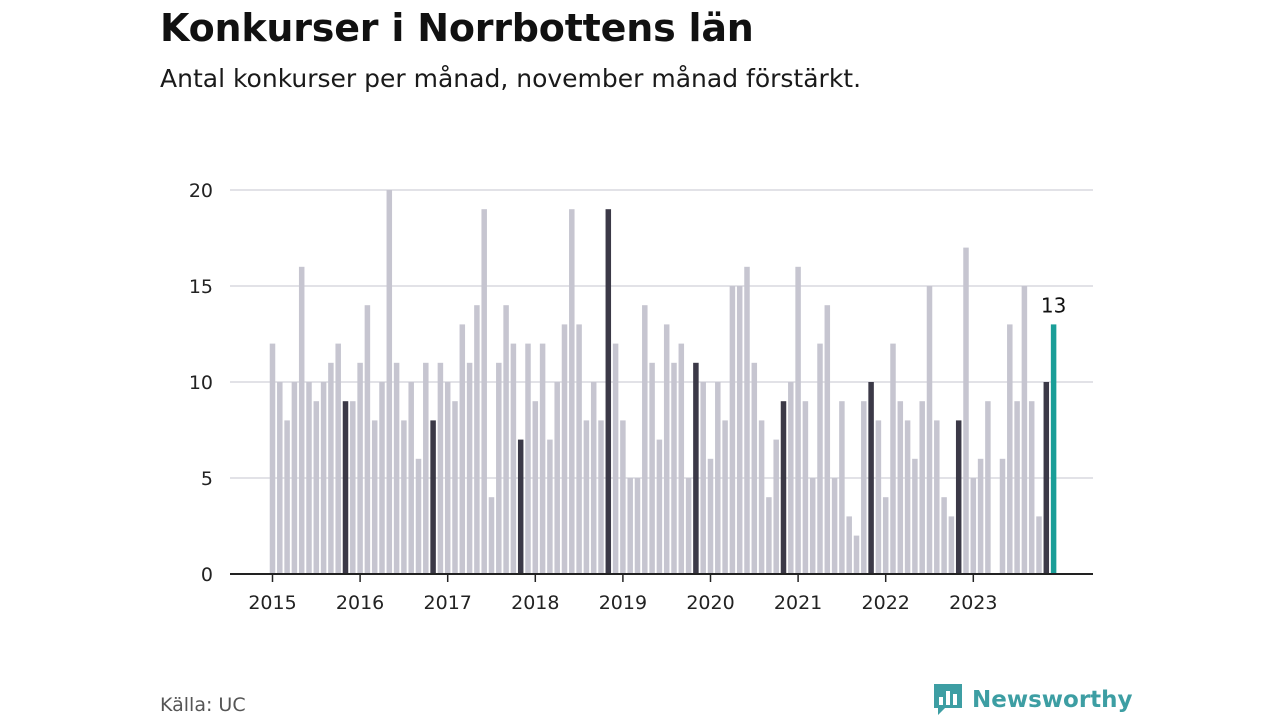 This screenshot has height=720, width=1280. Describe the element at coordinates (201, 383) in the screenshot. I see `y-tick-label: 10` at that location.